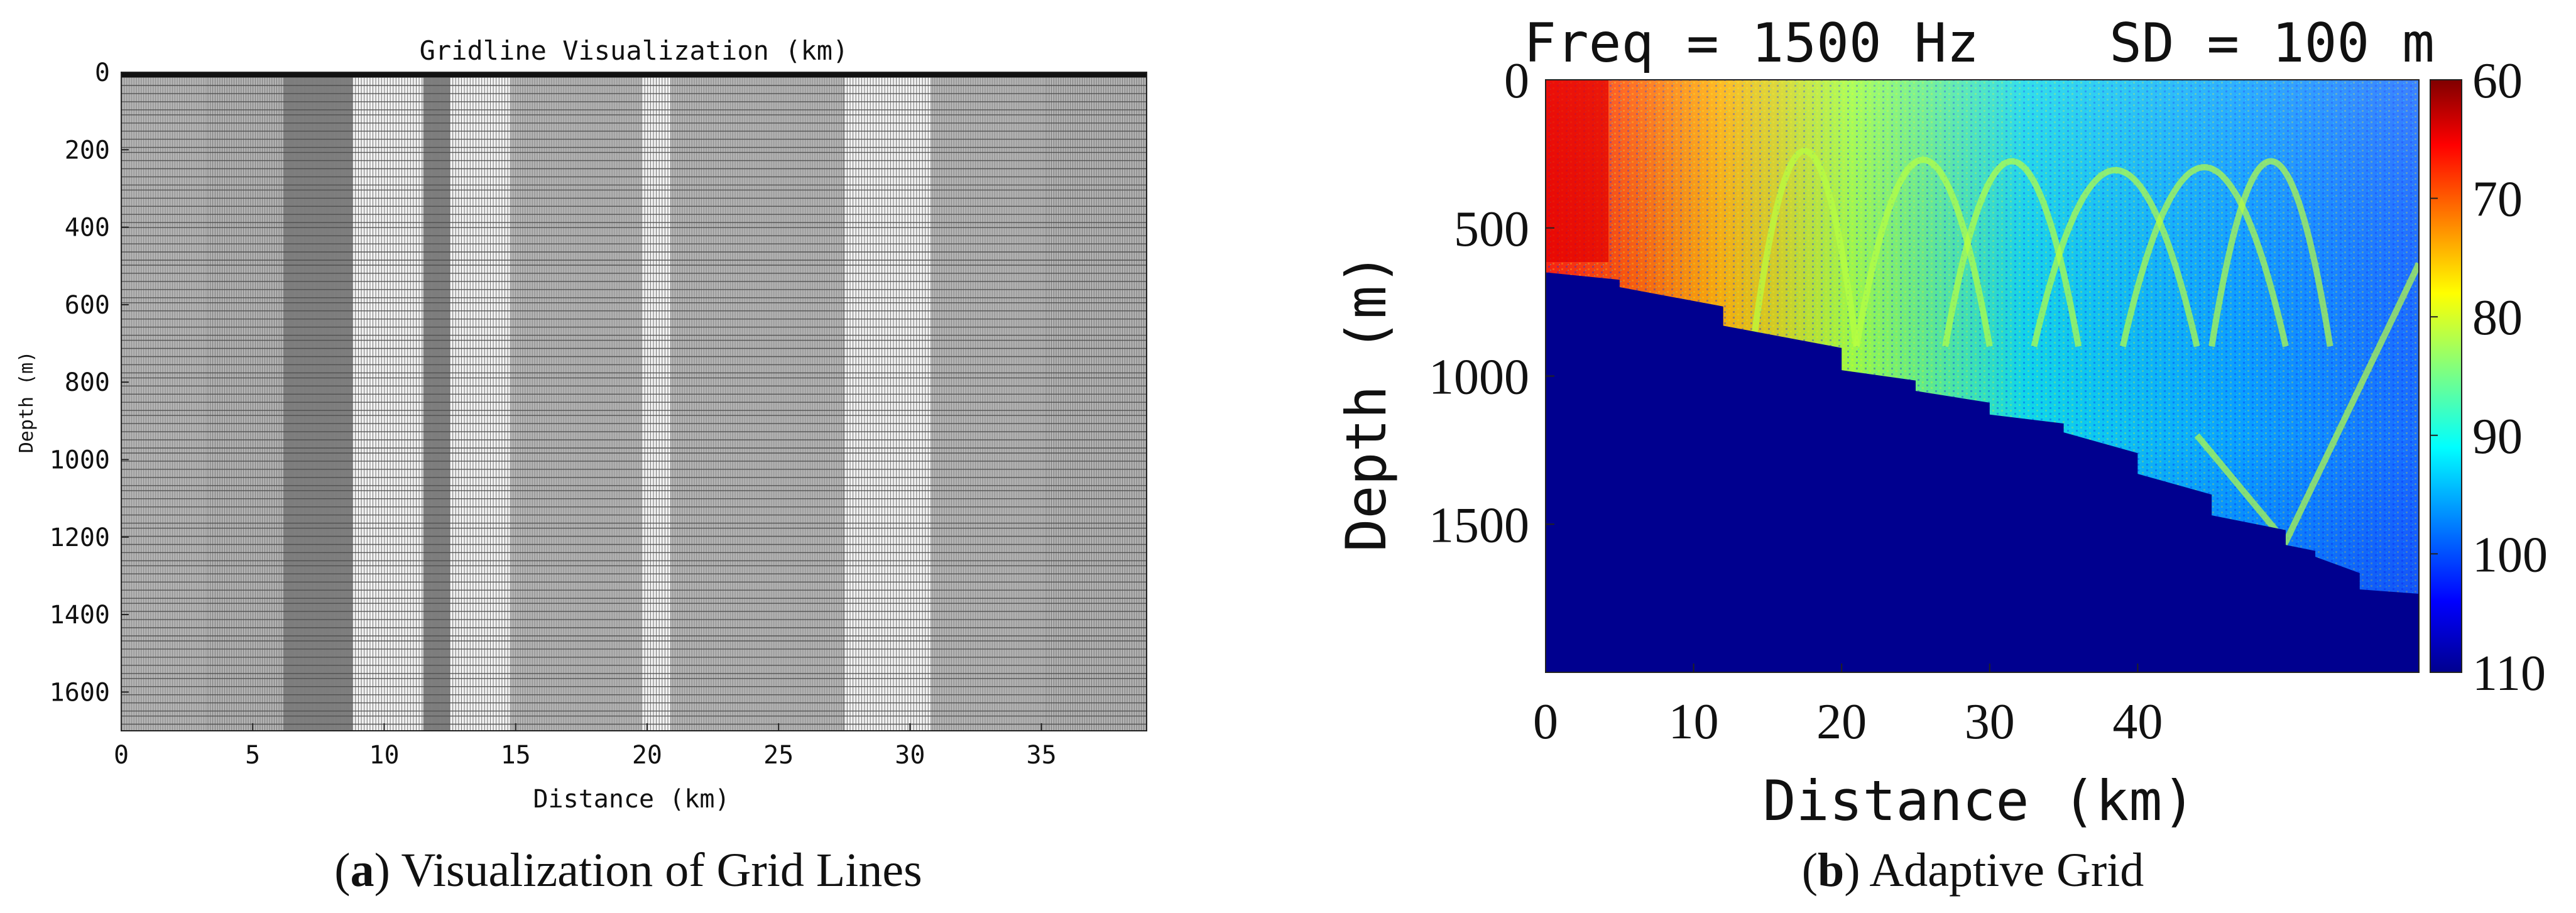 This screenshot has width=2576, height=913. I want to click on caption-a-text: Visualization of Grid Lines, so click(656, 870).